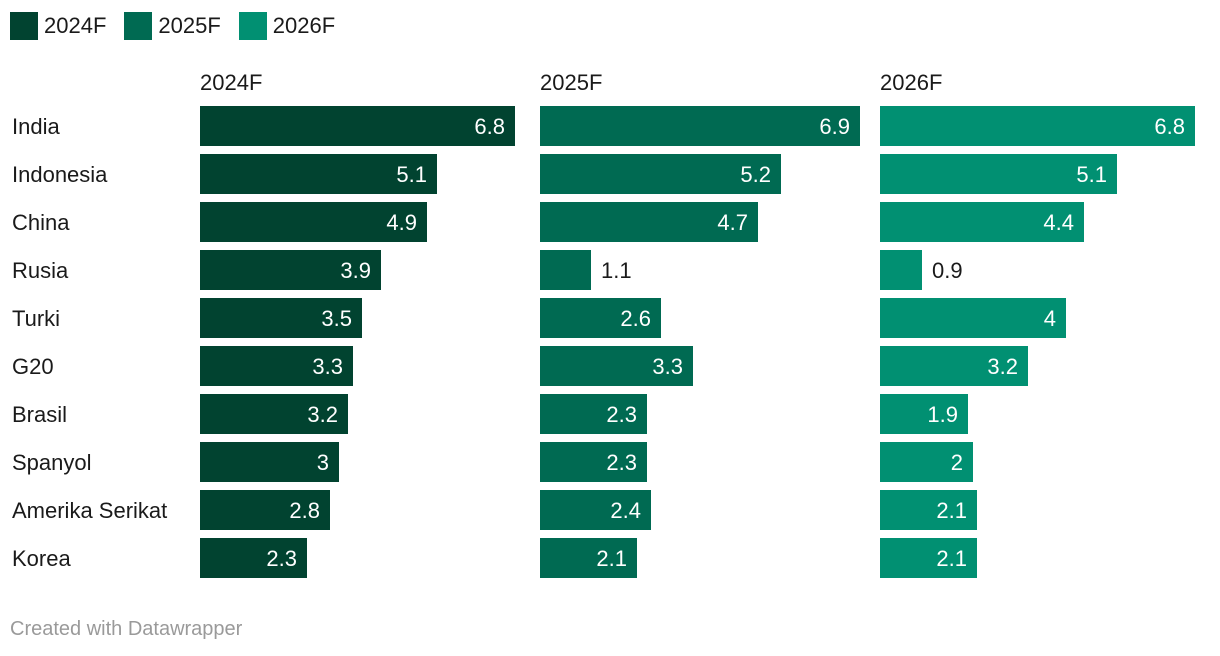  What do you see at coordinates (313, 222) in the screenshot?
I see `bar-2024f-china` at bounding box center [313, 222].